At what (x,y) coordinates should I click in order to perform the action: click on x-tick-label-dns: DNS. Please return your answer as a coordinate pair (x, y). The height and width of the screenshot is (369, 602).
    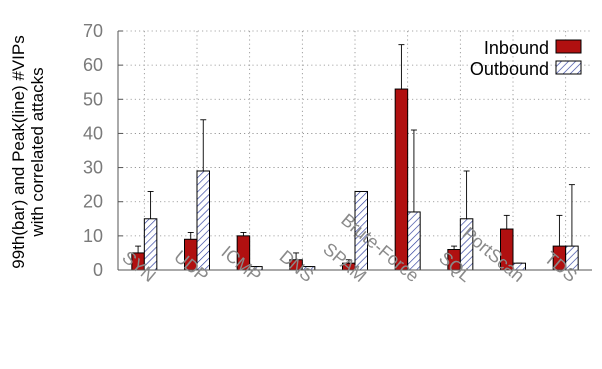
    Looking at the image, I should click on (297, 266).